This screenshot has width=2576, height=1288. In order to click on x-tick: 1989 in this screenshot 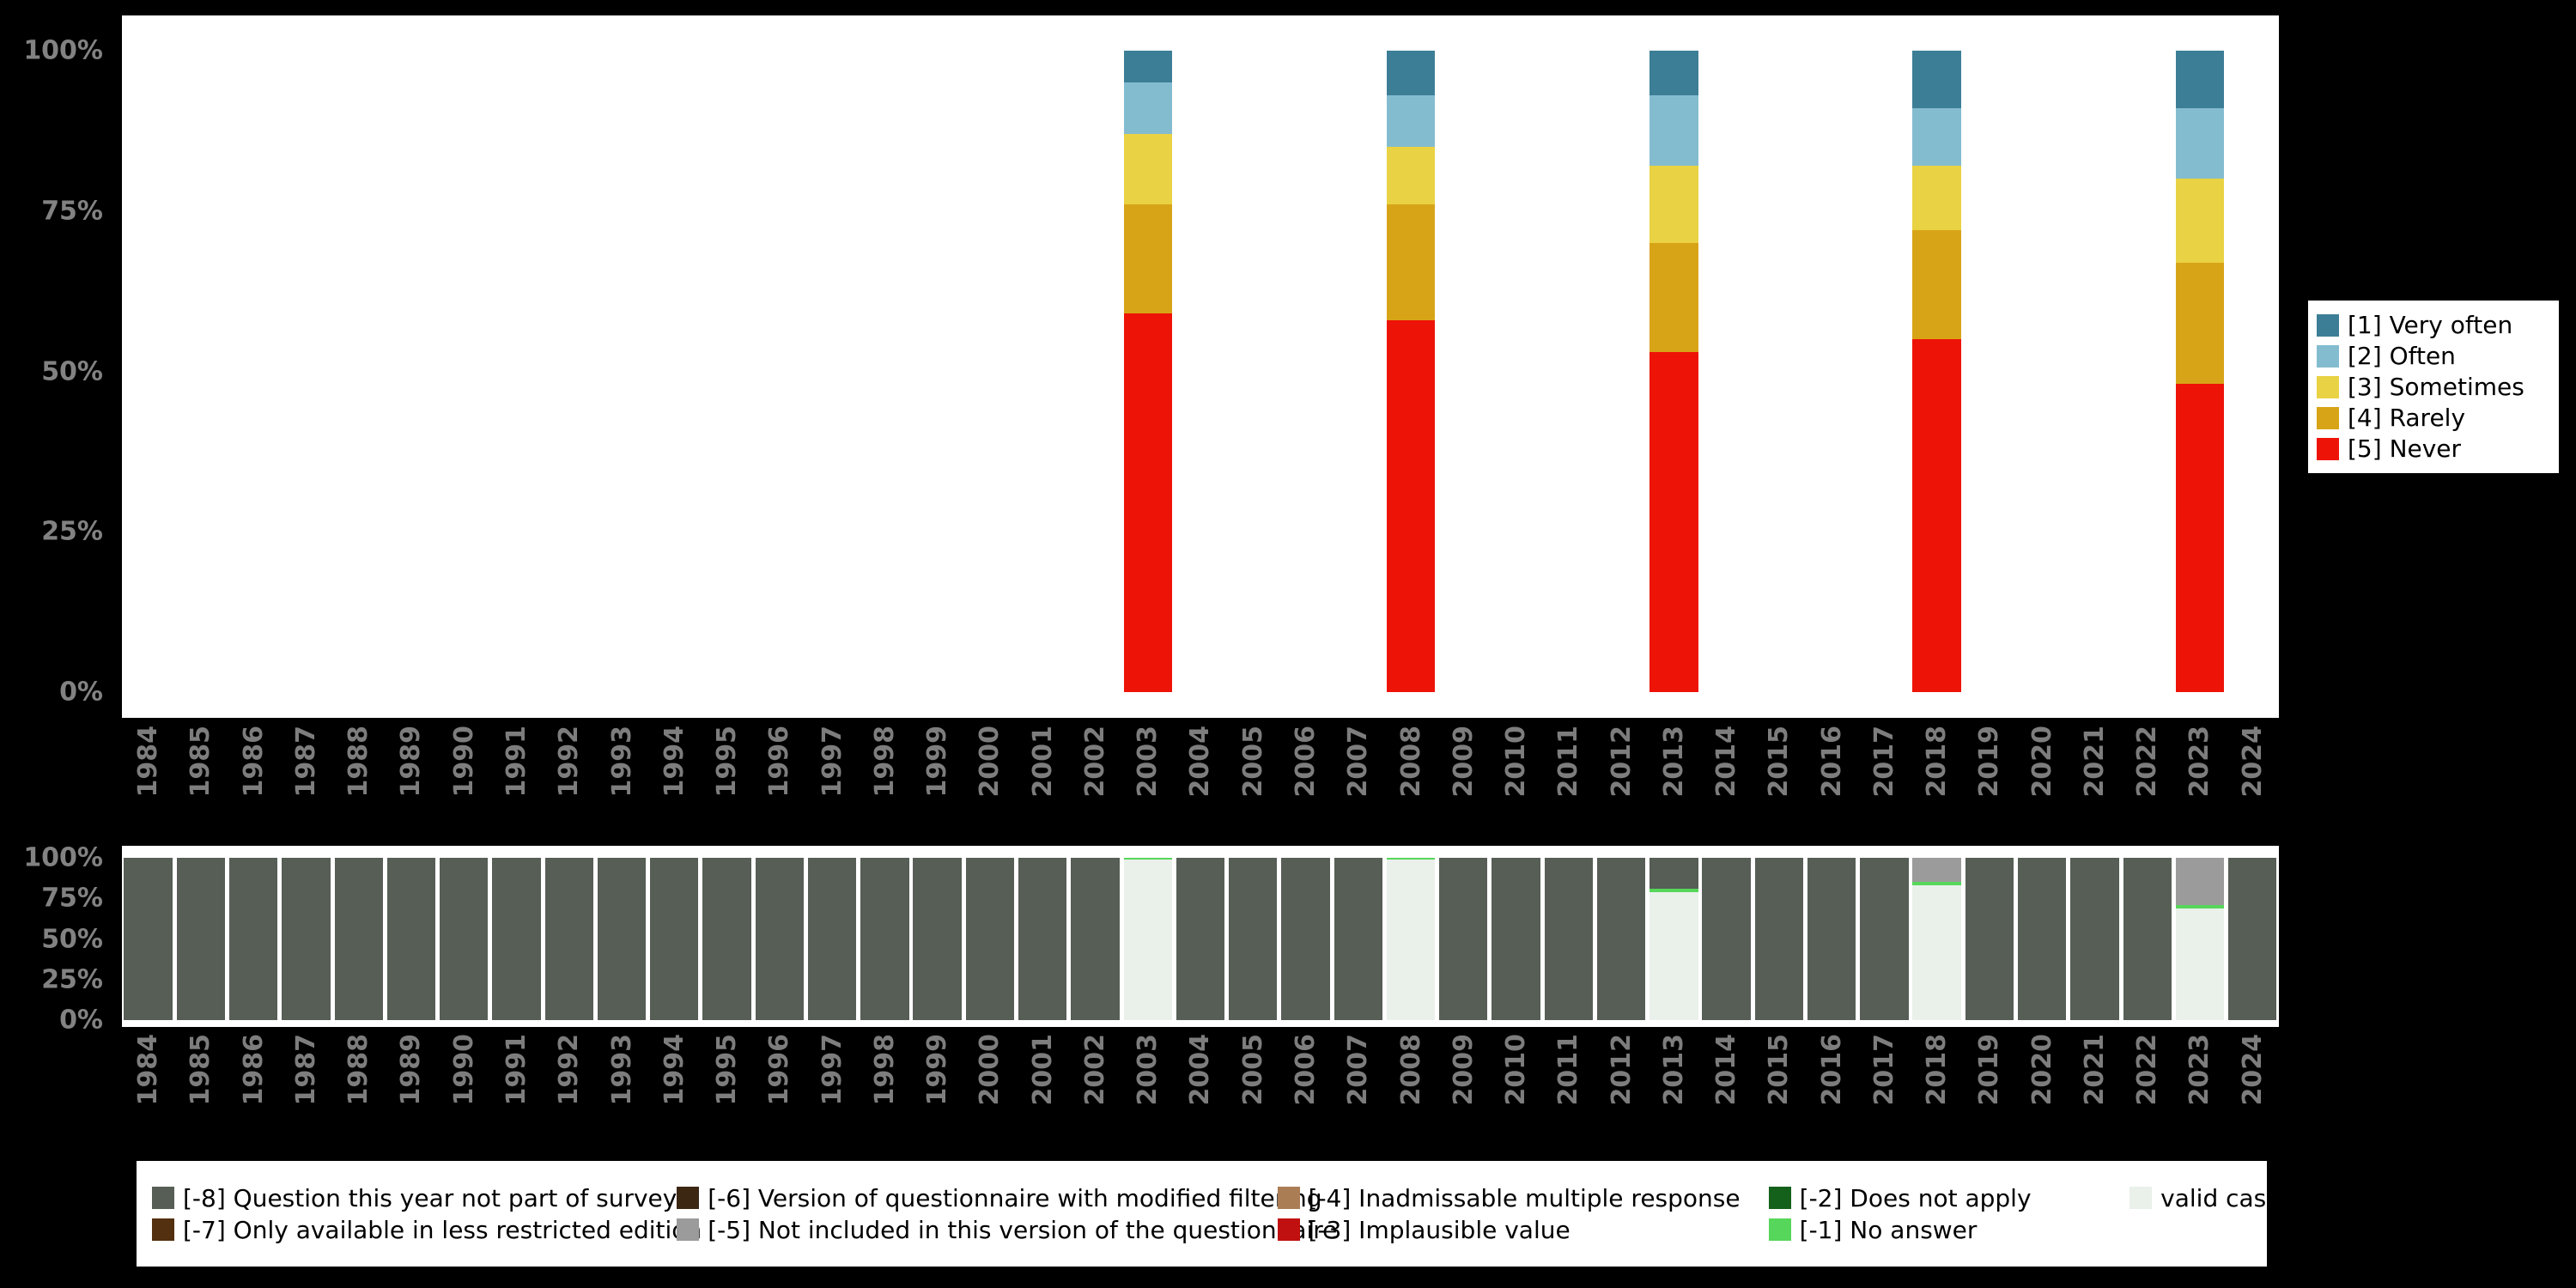, I will do `click(411, 786)`.